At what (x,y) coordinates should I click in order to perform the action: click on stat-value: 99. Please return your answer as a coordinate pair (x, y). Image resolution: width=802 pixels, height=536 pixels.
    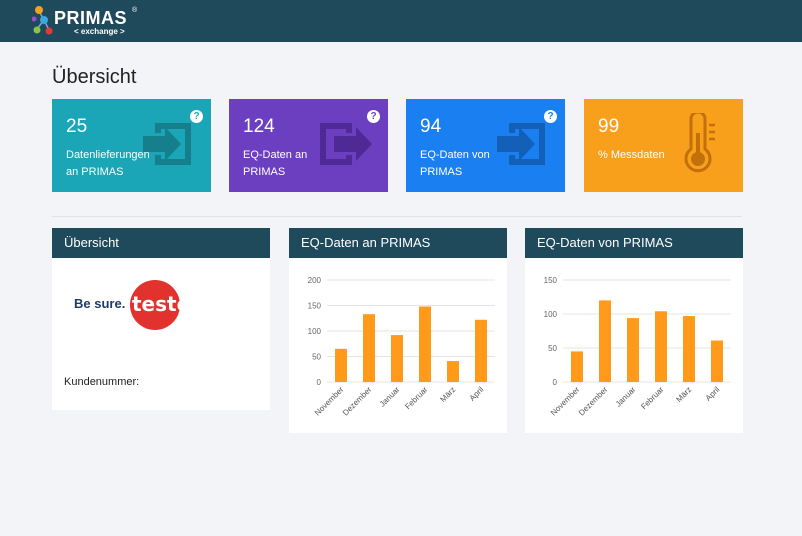
    Looking at the image, I should click on (609, 126).